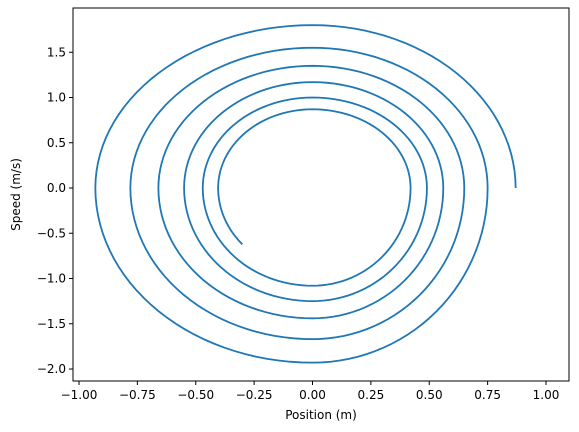 Image resolution: width=579 pixels, height=432 pixels. Describe the element at coordinates (487, 395) in the screenshot. I see `x-tick-label: 0.75` at that location.